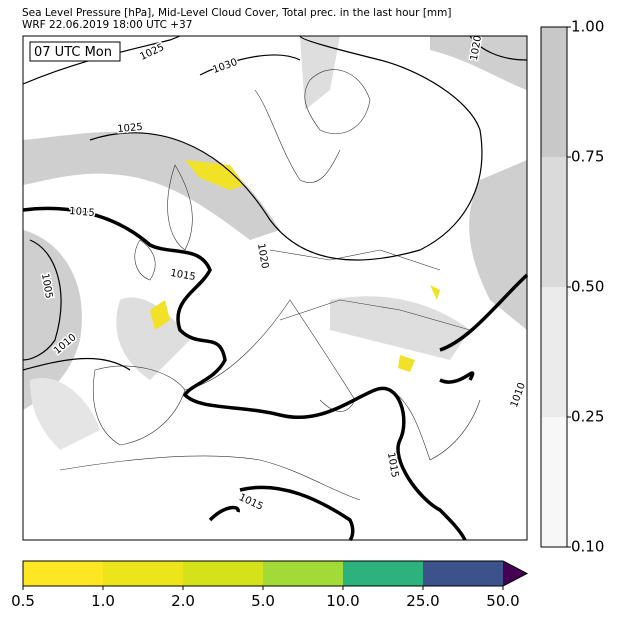 This screenshot has width=618, height=621. Describe the element at coordinates (342, 601) in the screenshot. I see `colorbar-tick-label: 10.0` at that location.